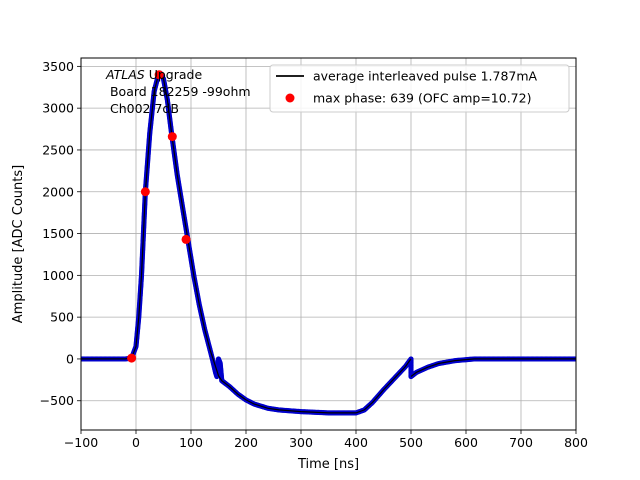 The height and width of the screenshot is (480, 640). What do you see at coordinates (58, 191) in the screenshot?
I see `y-tick-label: 2000` at bounding box center [58, 191].